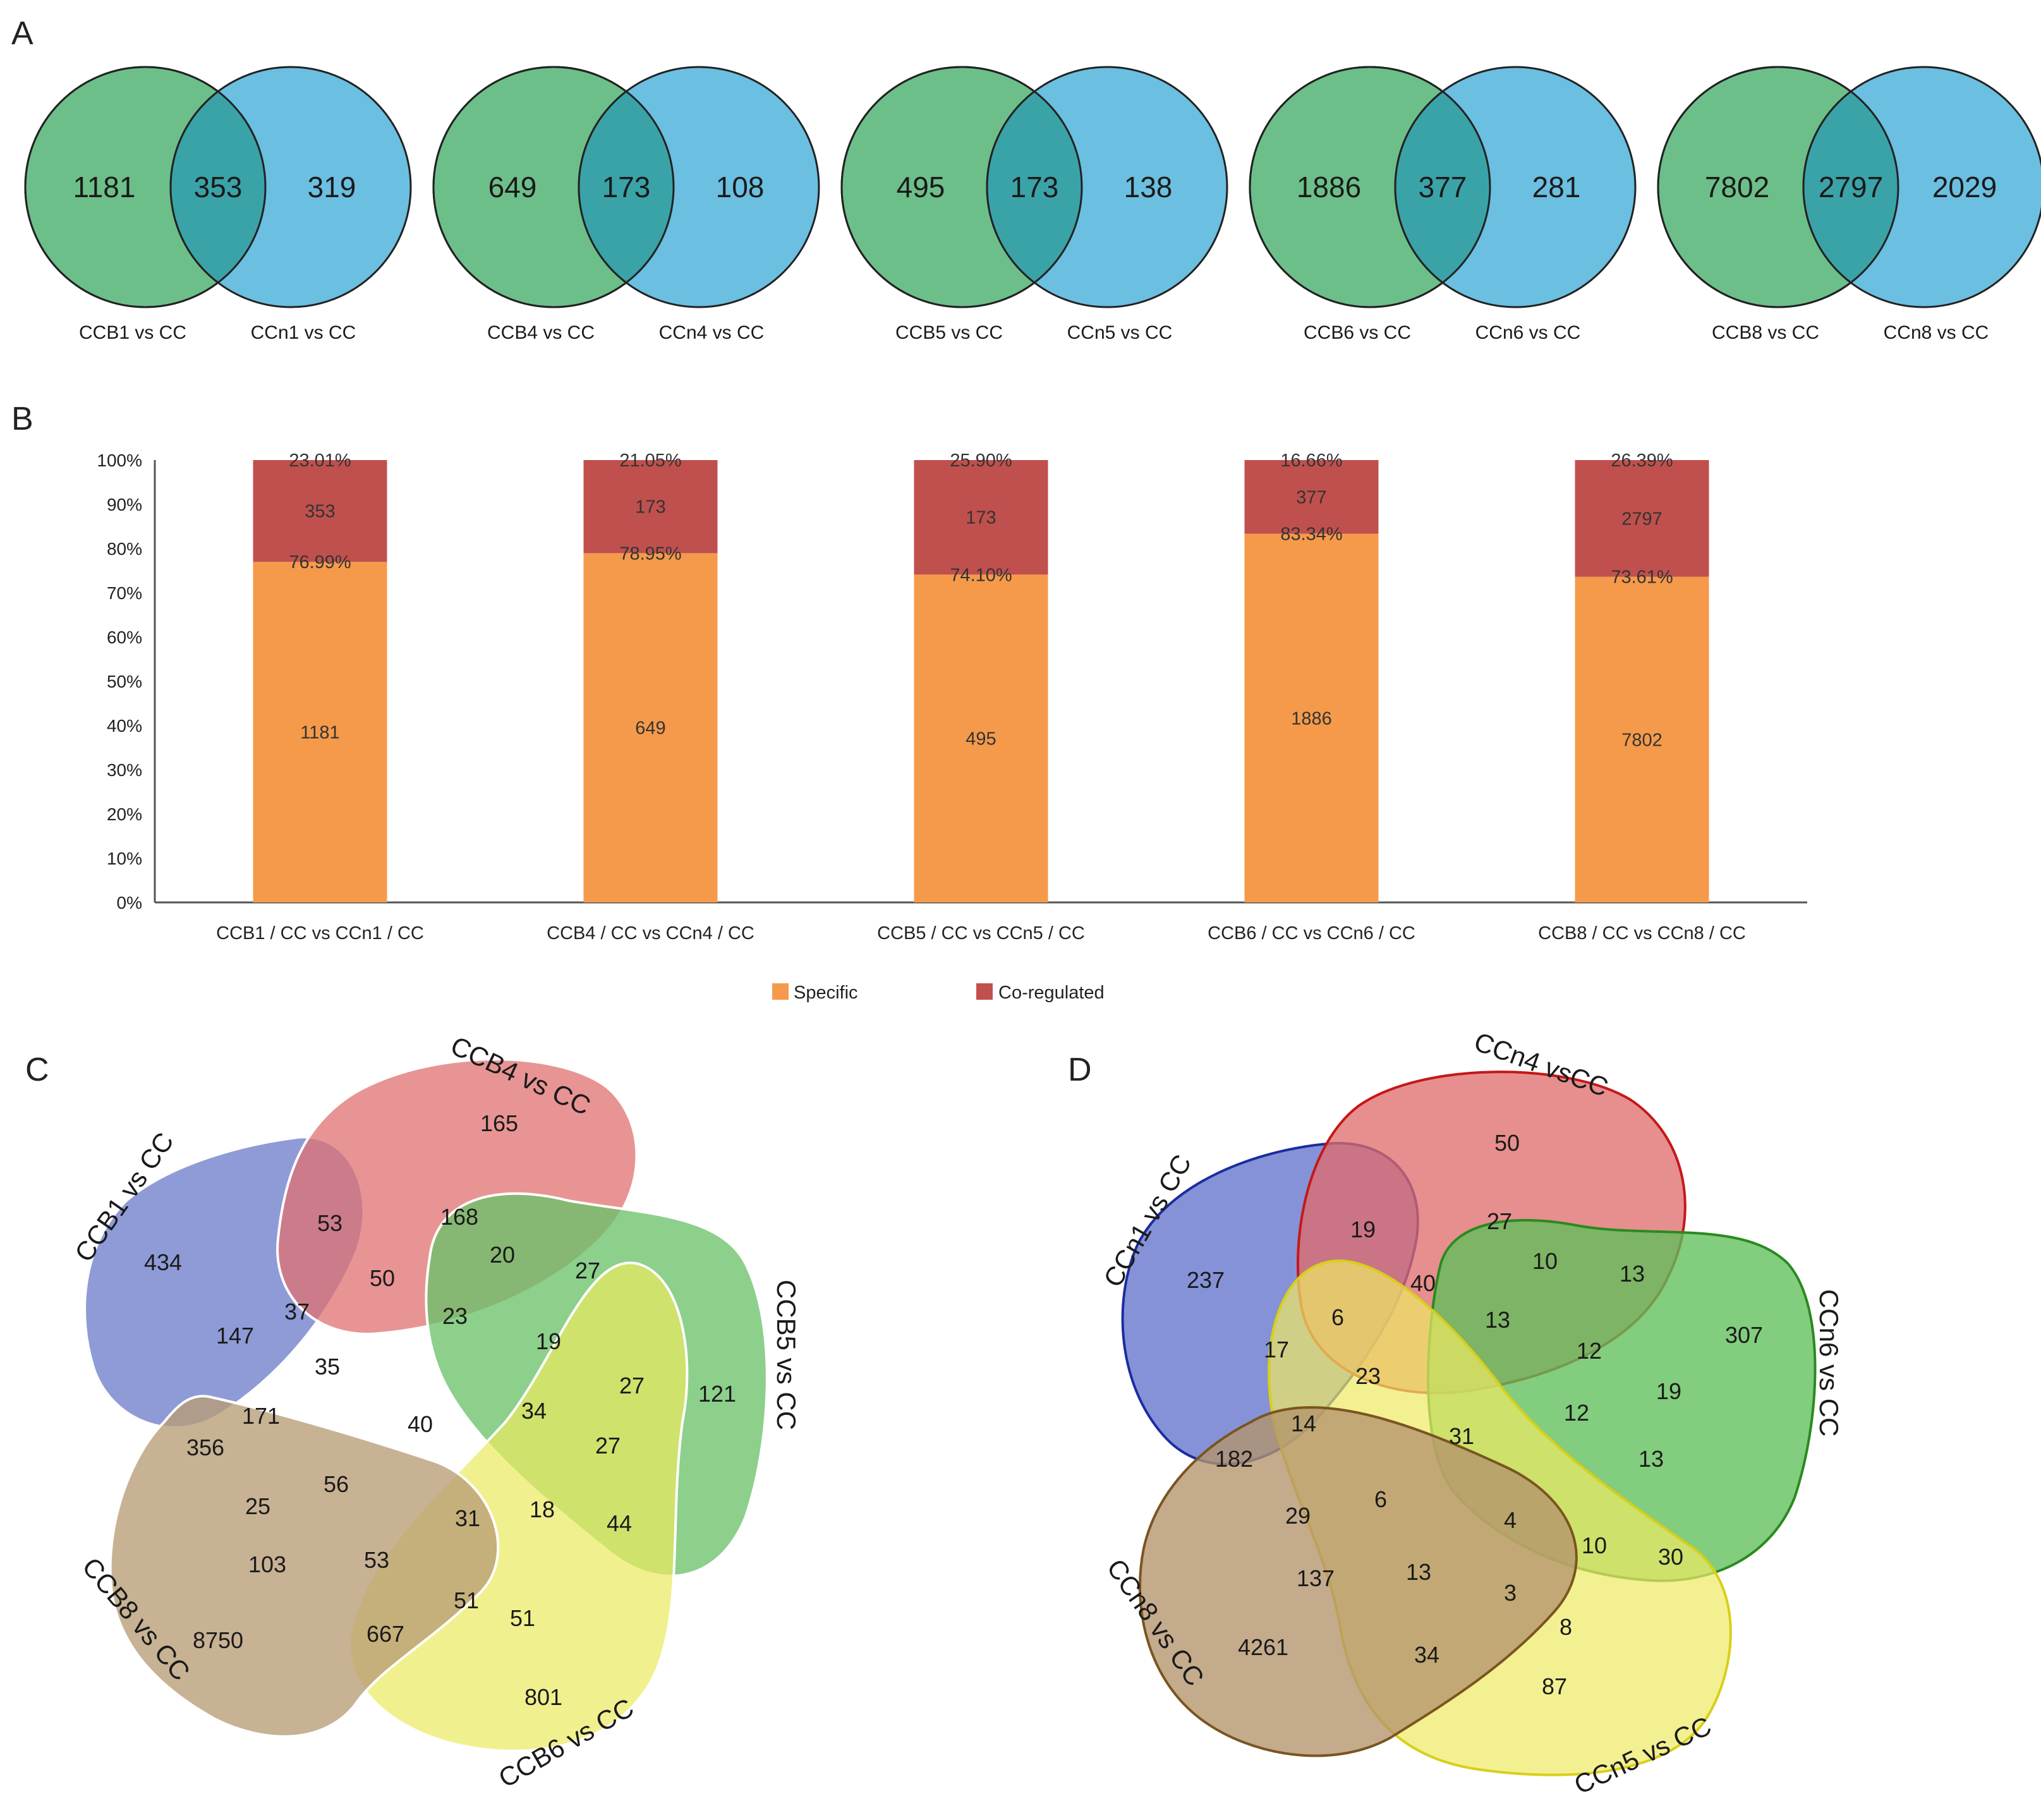 This screenshot has width=2041, height=1820. Describe the element at coordinates (124, 681) in the screenshot. I see `y-tick-label: 50%` at that location.